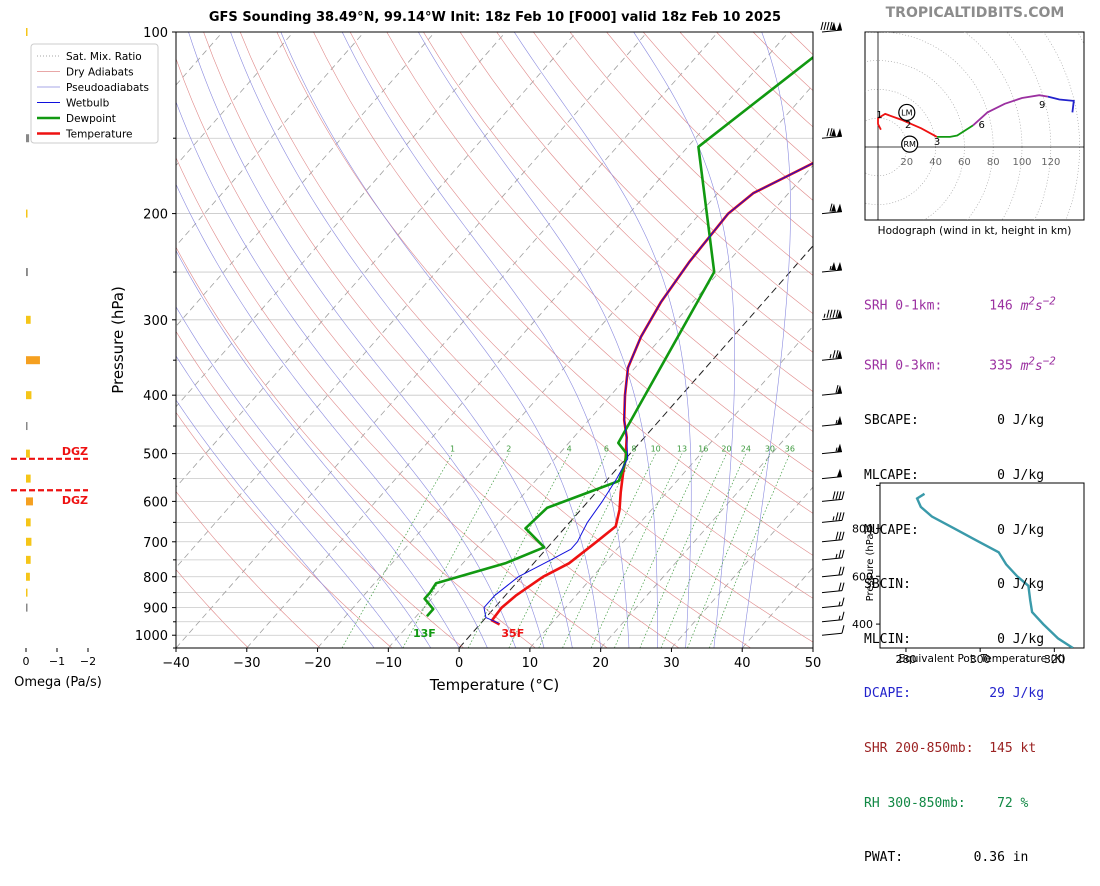 Image resolution: width=1100 pixels, height=886 pixels. Describe the element at coordinates (671, 663) in the screenshot. I see `x-tick-label: 30` at that location.